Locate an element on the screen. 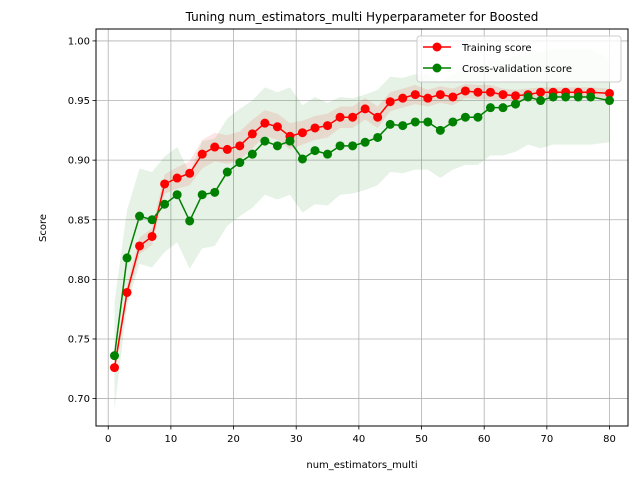 The width and height of the screenshot is (640, 480). y-tick-label: 0.95 is located at coordinates (79, 101).